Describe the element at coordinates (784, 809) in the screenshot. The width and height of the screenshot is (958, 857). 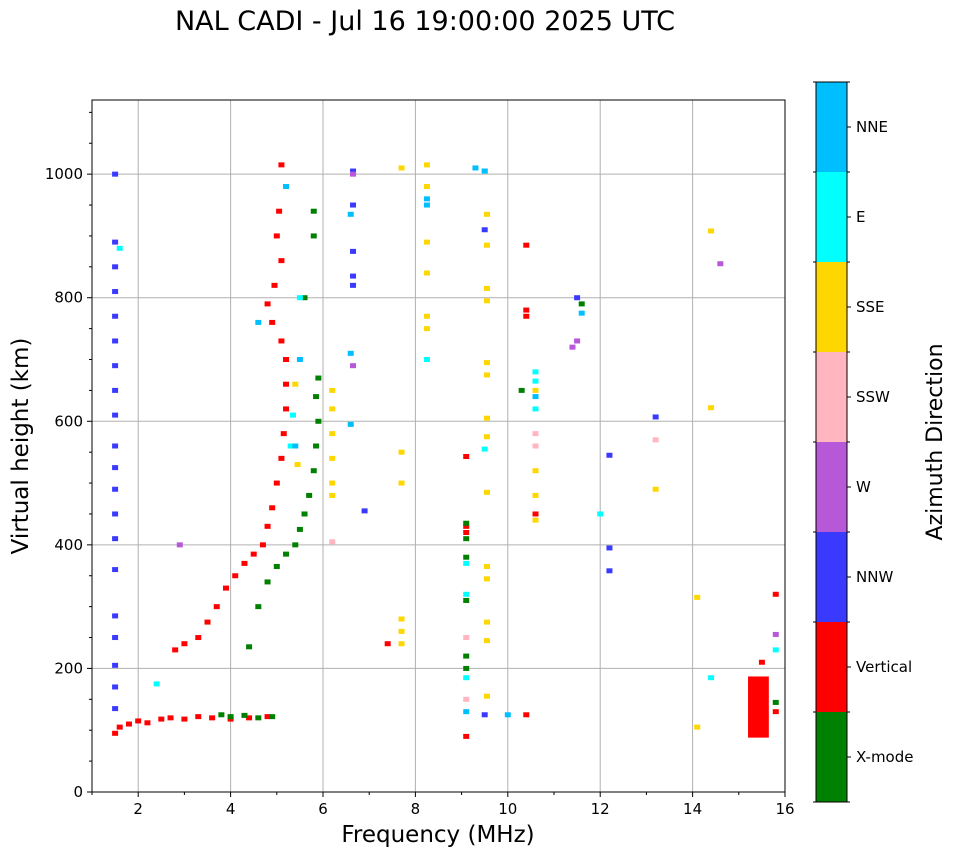
I see `x-tick-label: 16` at that location.